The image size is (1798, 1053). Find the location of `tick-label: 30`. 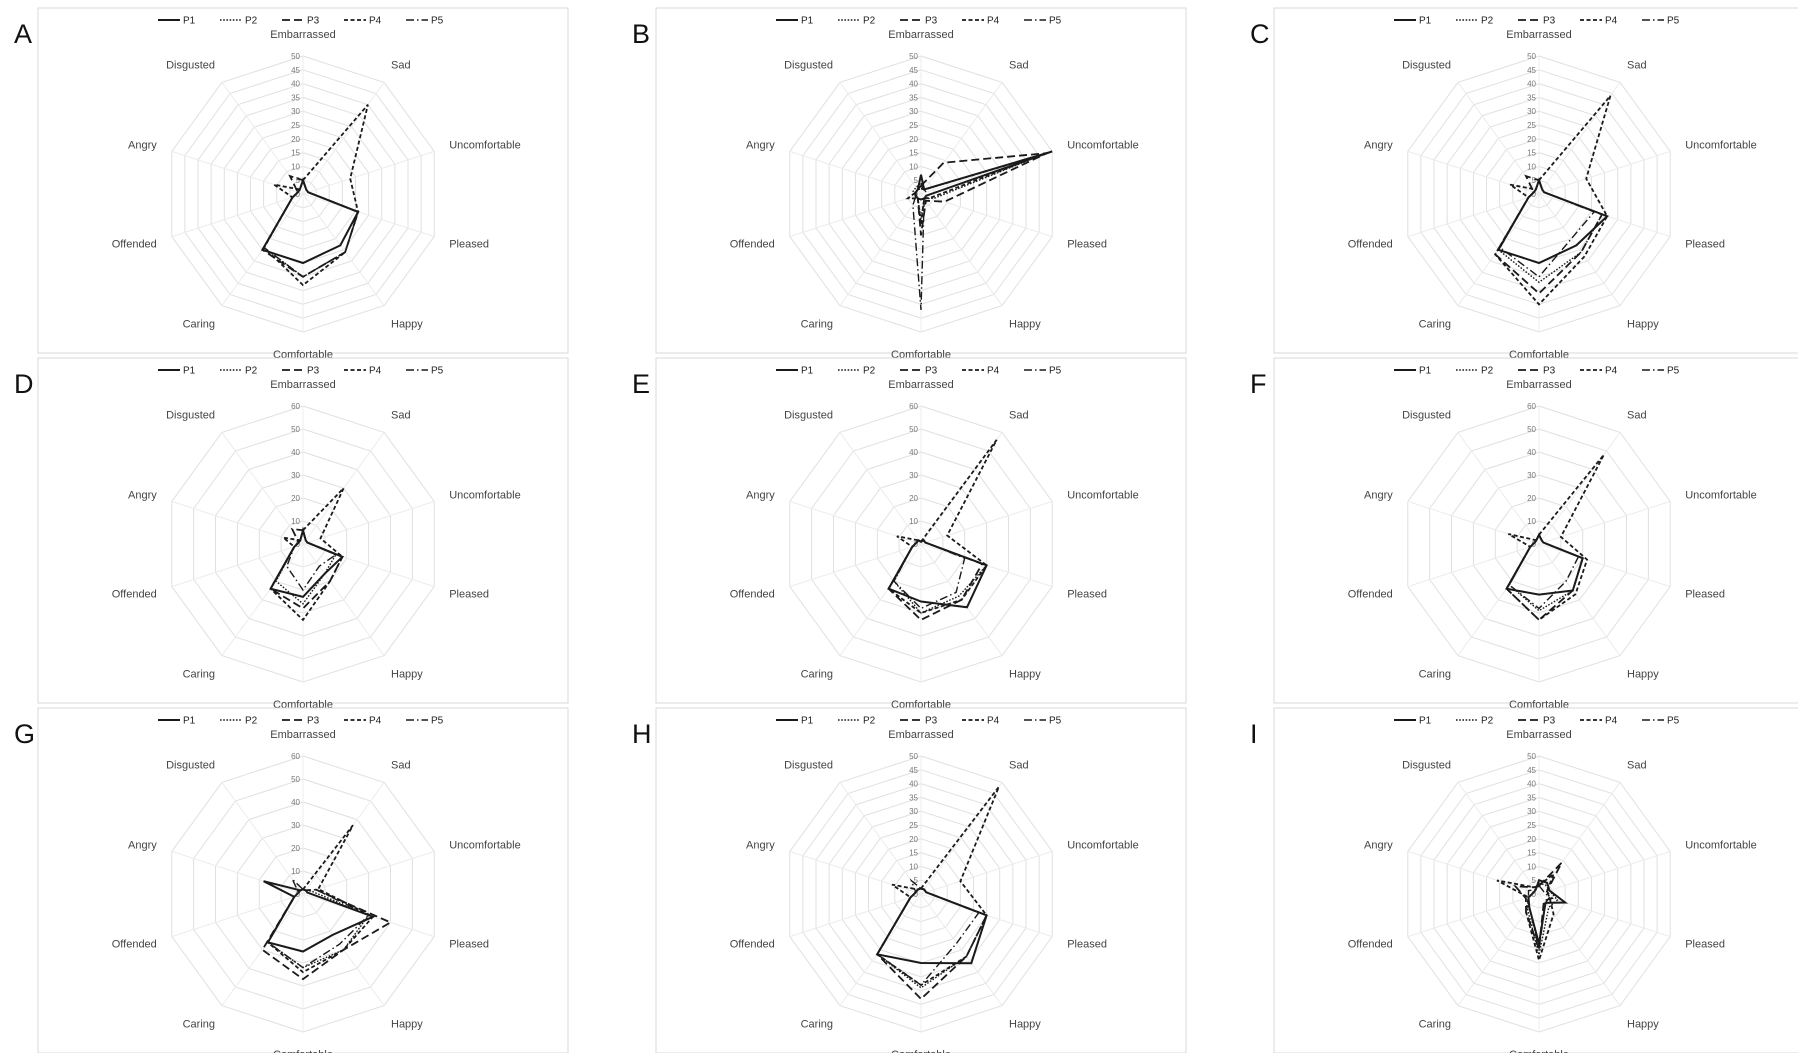

tick-label: 30 is located at coordinates (913, 475).